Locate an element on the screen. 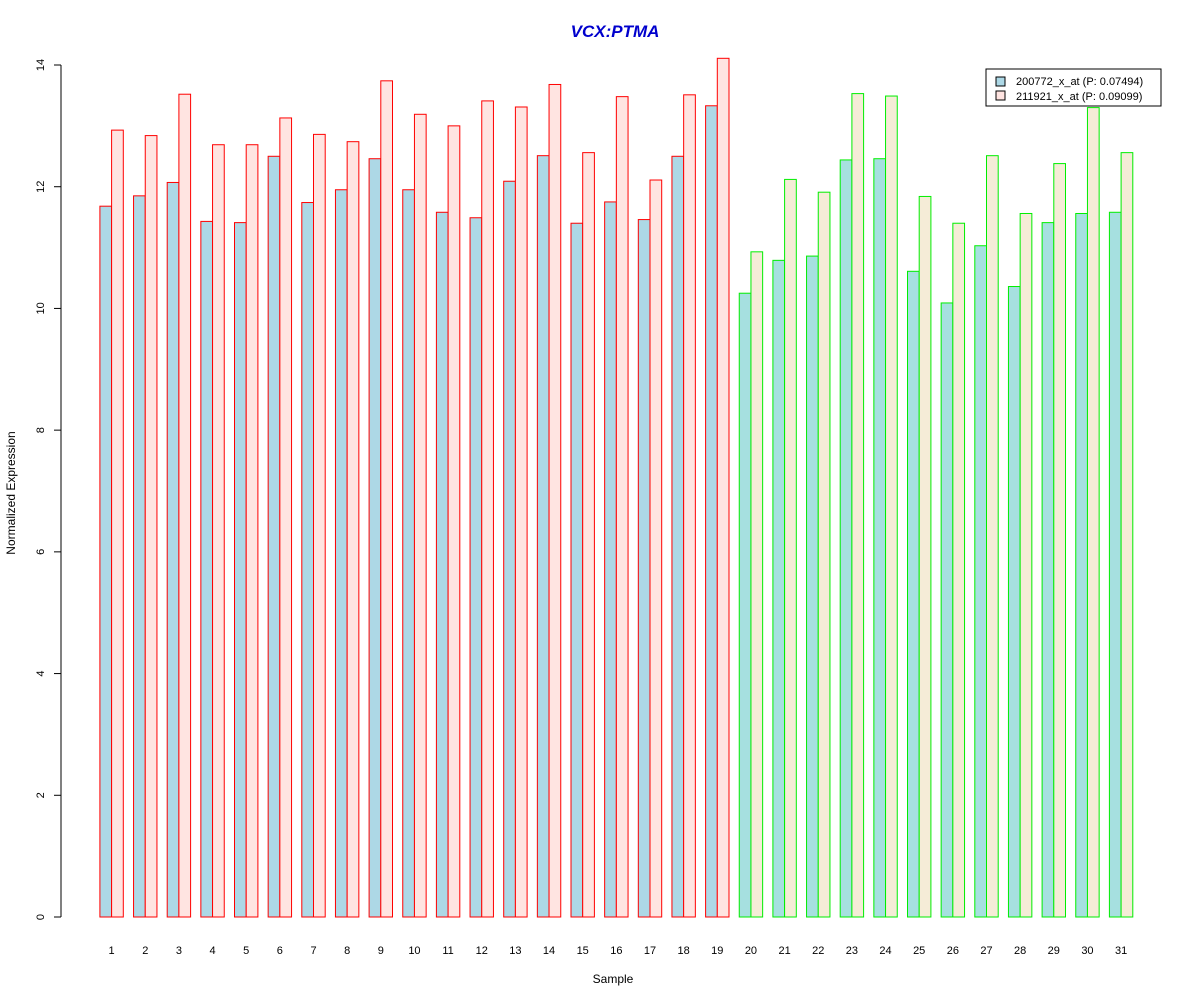 Image resolution: width=1200 pixels, height=1000 pixels. x-tick-label: 6 is located at coordinates (280, 951).